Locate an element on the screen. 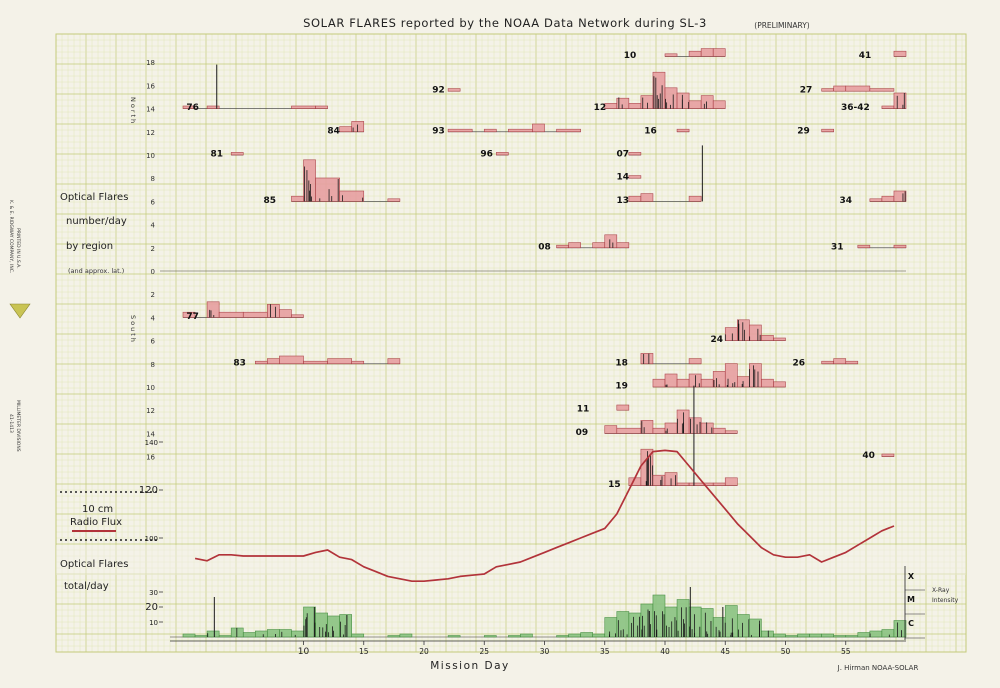 The image size is (1000, 688). region-label: 08 is located at coordinates (544, 247).